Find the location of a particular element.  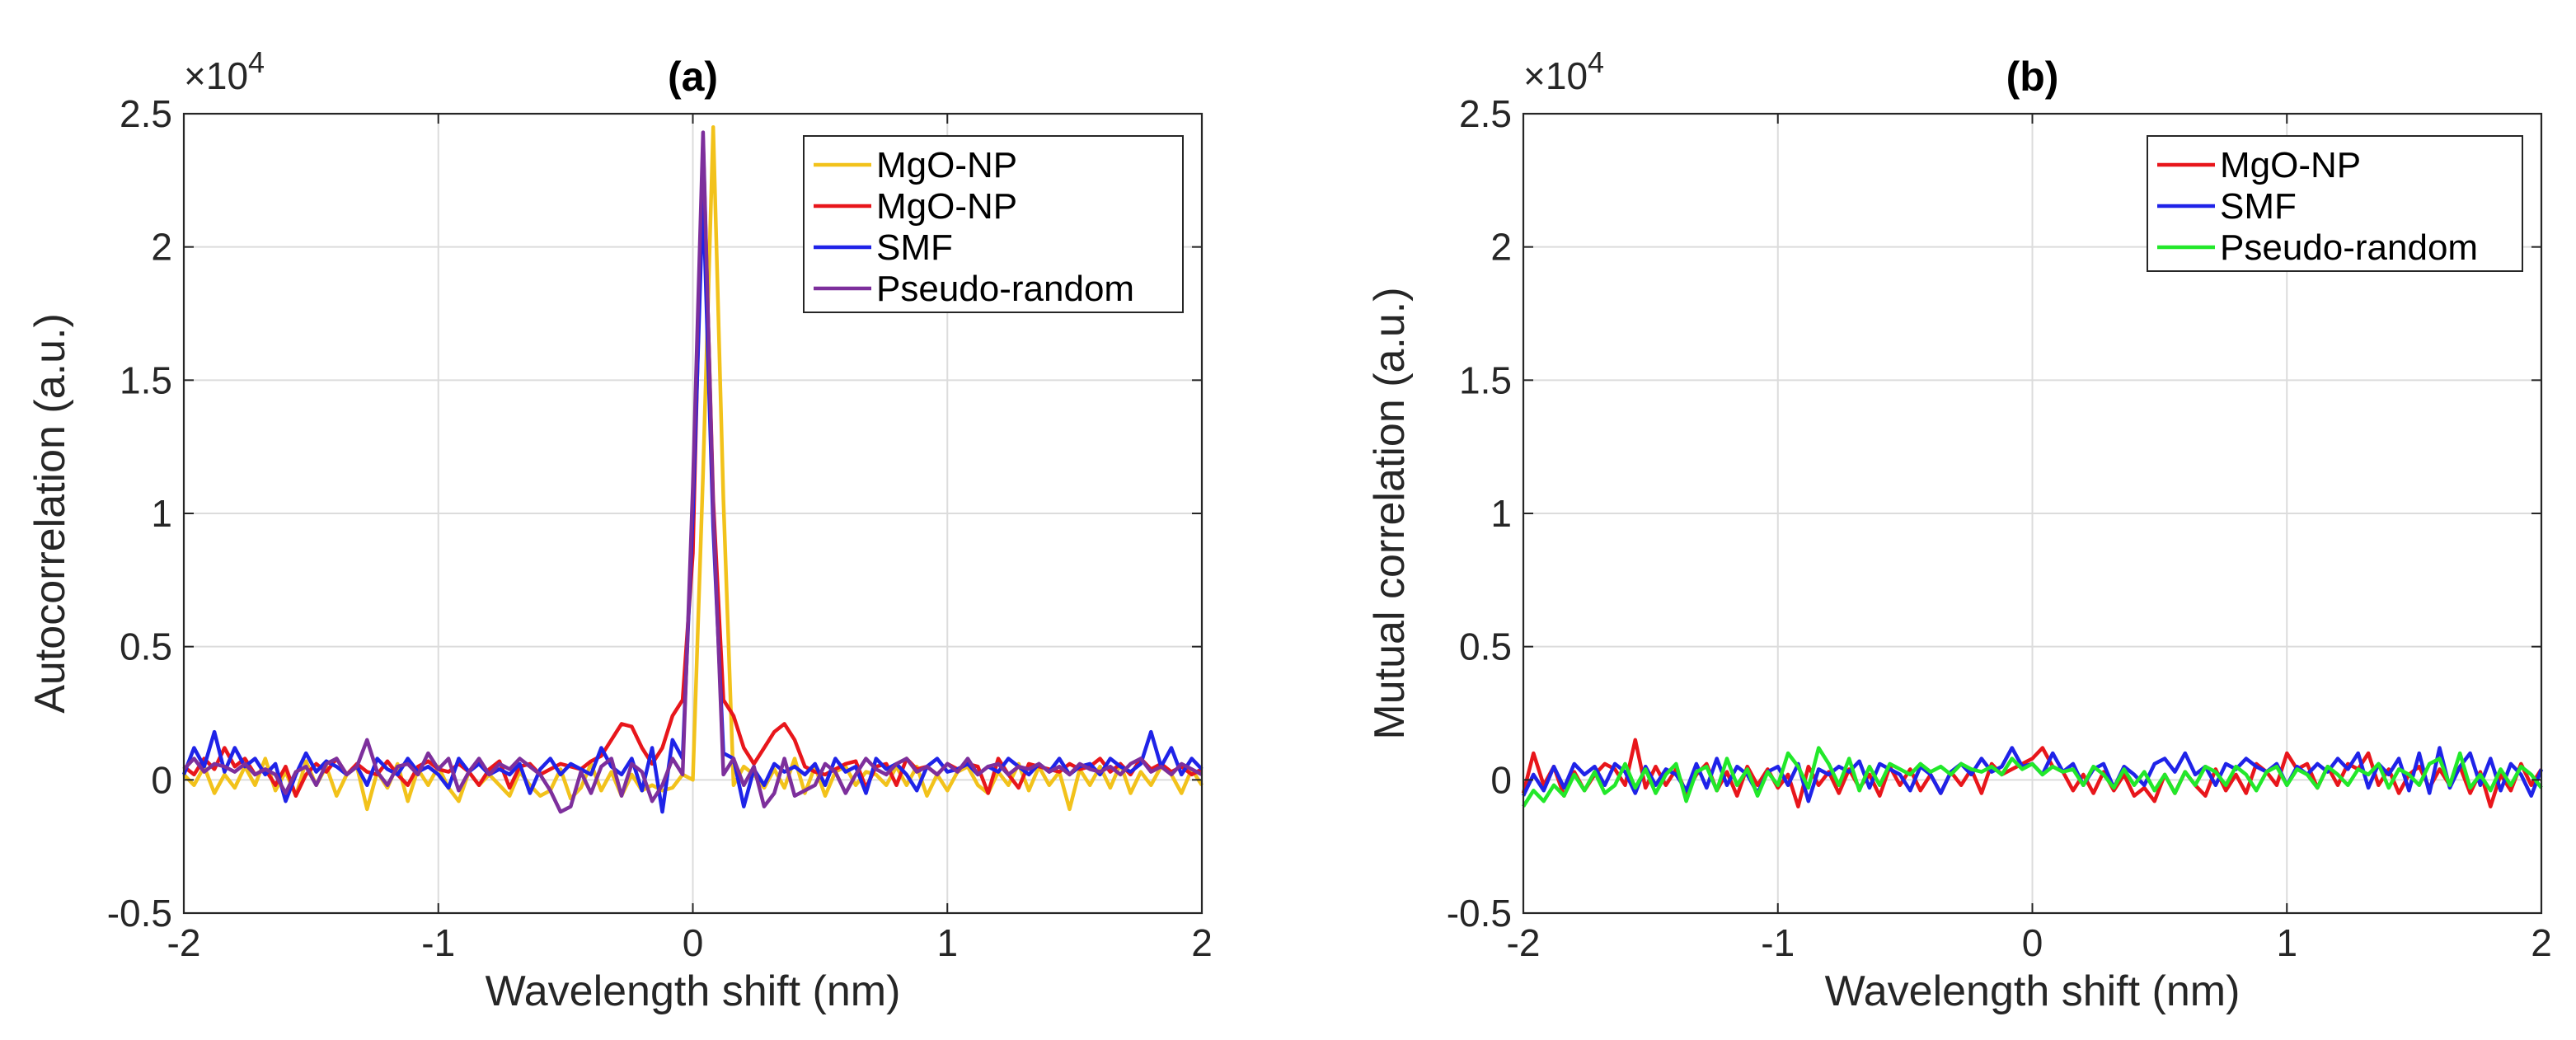

y-axis-label: Mutual correlation (a.u.) is located at coordinates (1390, 513).